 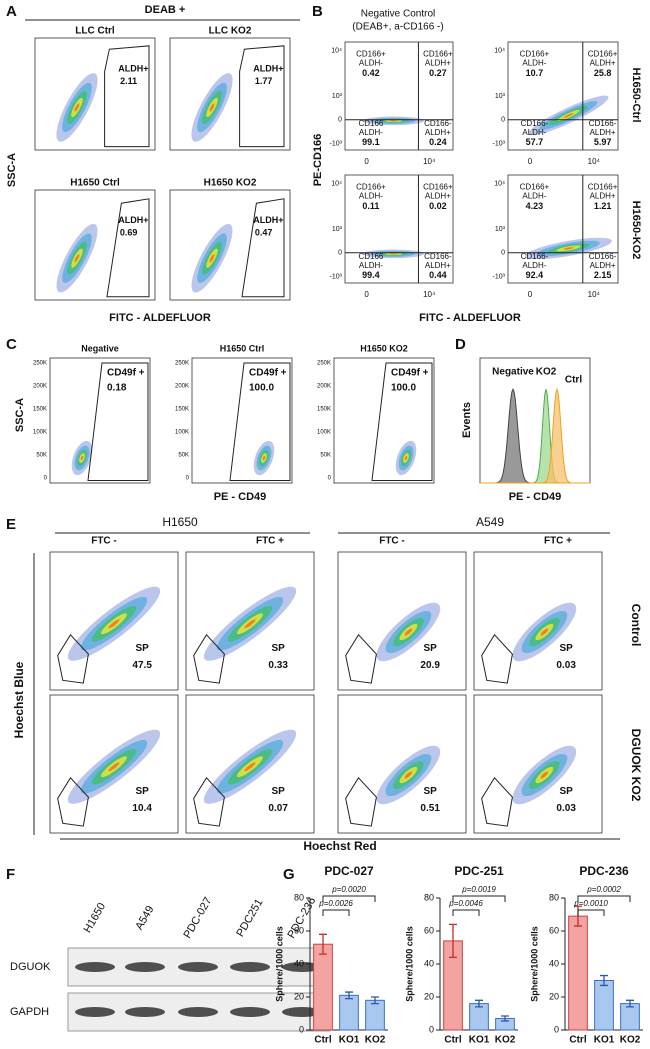 What do you see at coordinates (603, 265) in the screenshot?
I see `quadrant-label: ALDH+` at bounding box center [603, 265].